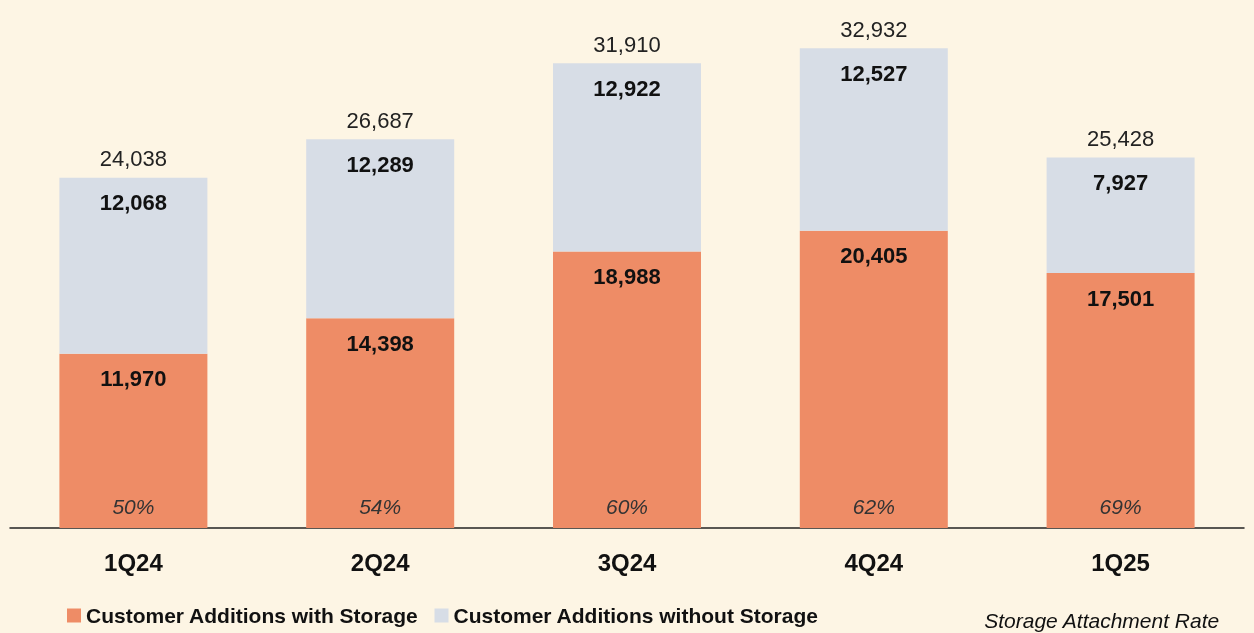  Describe the element at coordinates (1120, 298) in the screenshot. I see `data-label: 17,501` at that location.